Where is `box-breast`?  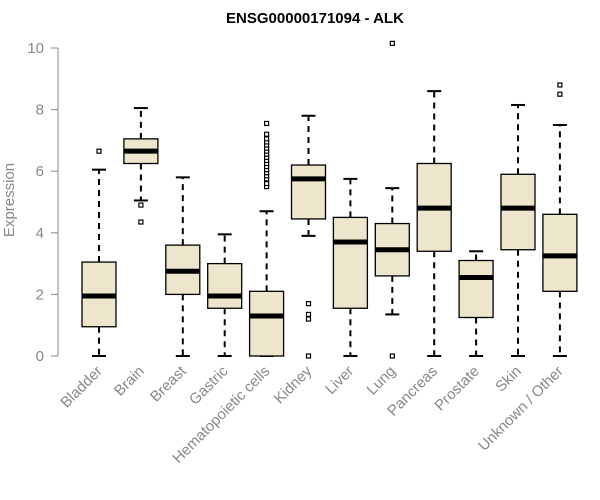 box-breast is located at coordinates (183, 266).